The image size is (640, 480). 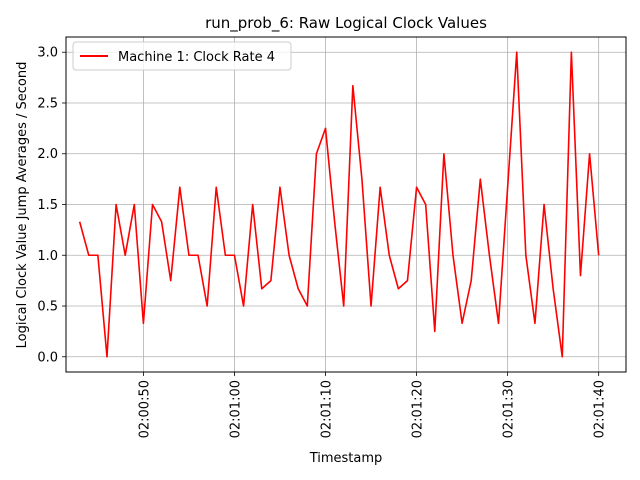 What do you see at coordinates (346, 458) in the screenshot?
I see `x-axis-title: Timestamp` at bounding box center [346, 458].